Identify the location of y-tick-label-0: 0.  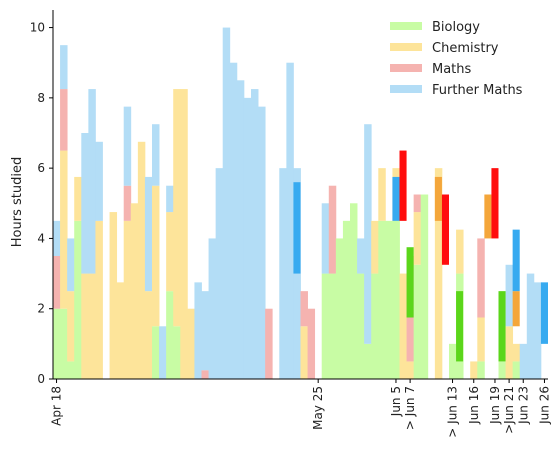
(41, 379).